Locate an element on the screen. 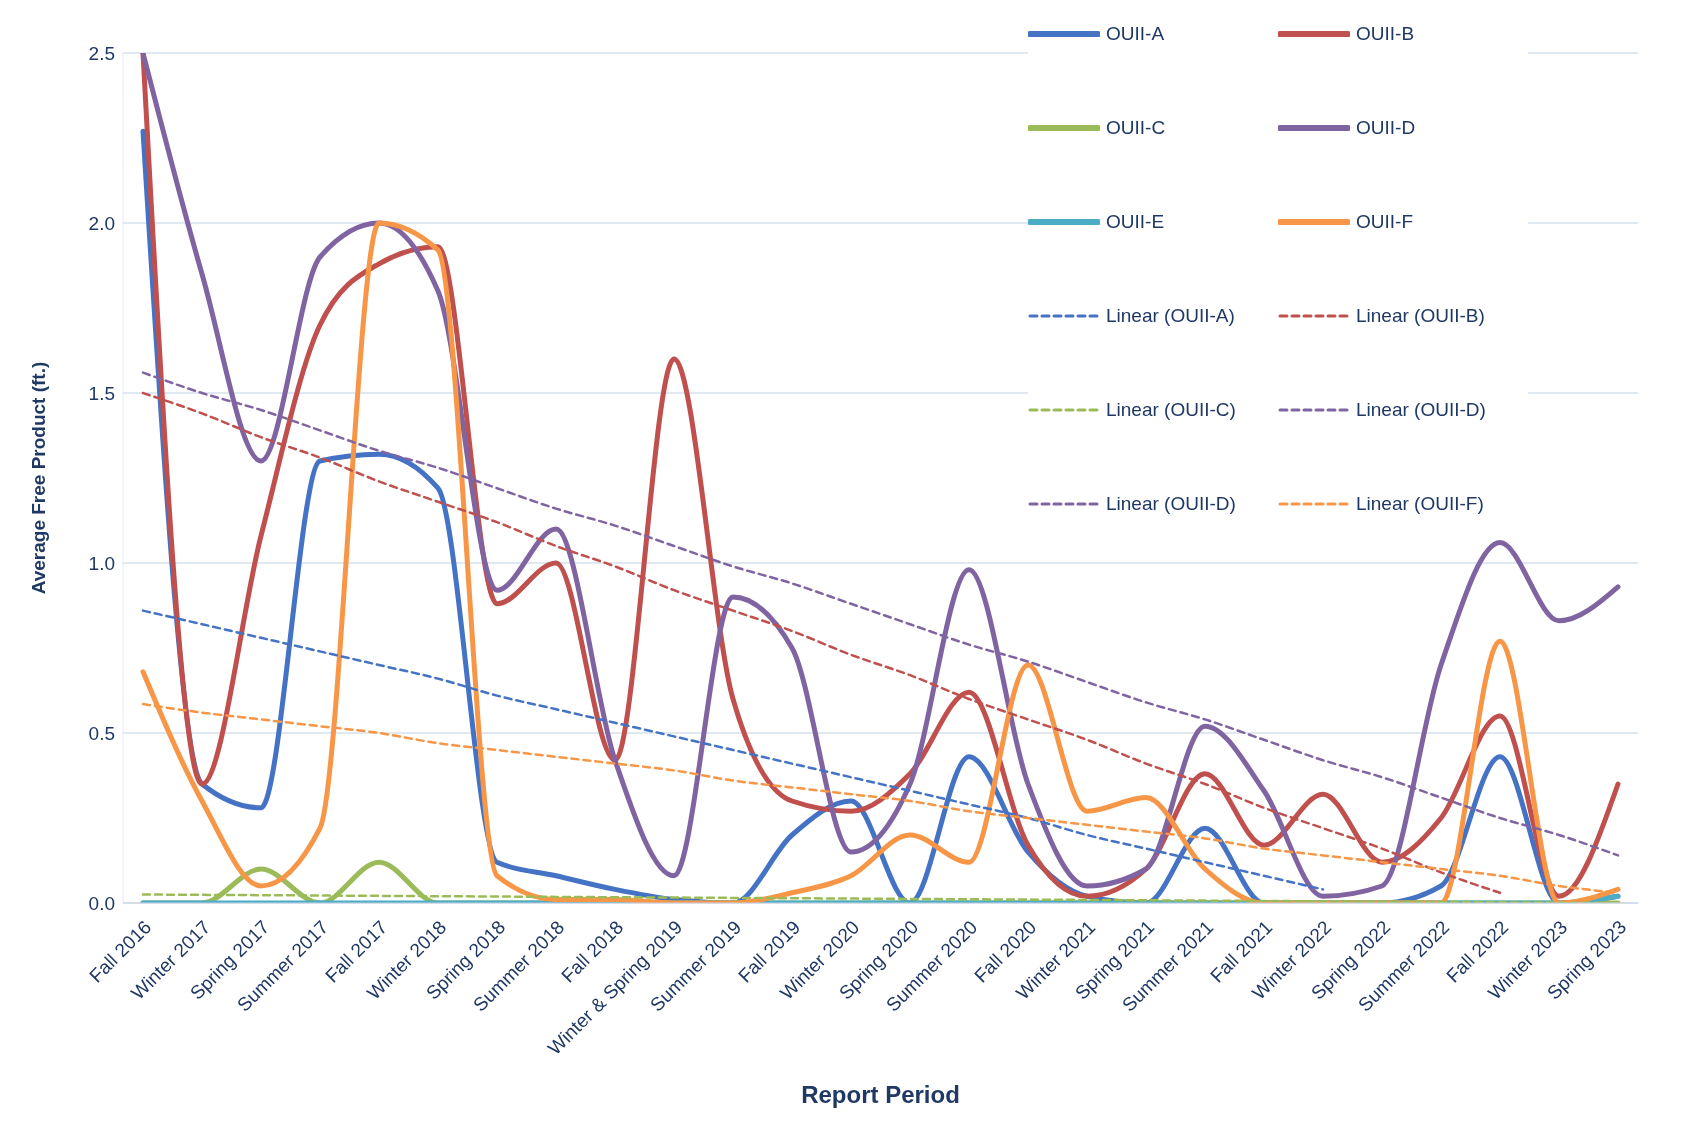 The image size is (1684, 1139). legend-label: OUII-F is located at coordinates (1384, 222).